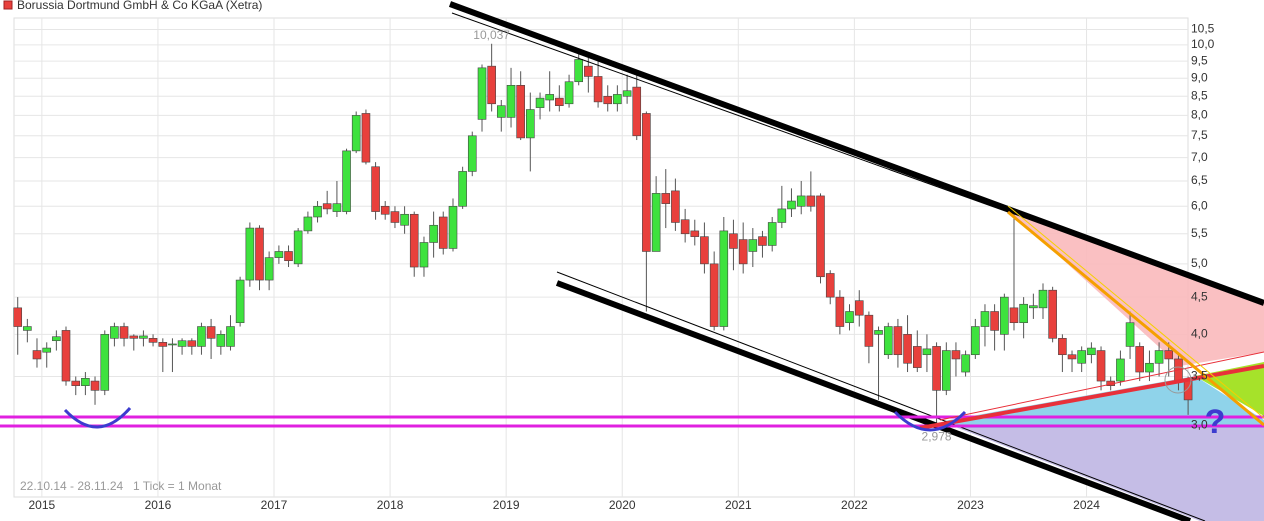  I want to click on y-tick-label: 10,0, so click(1203, 44).